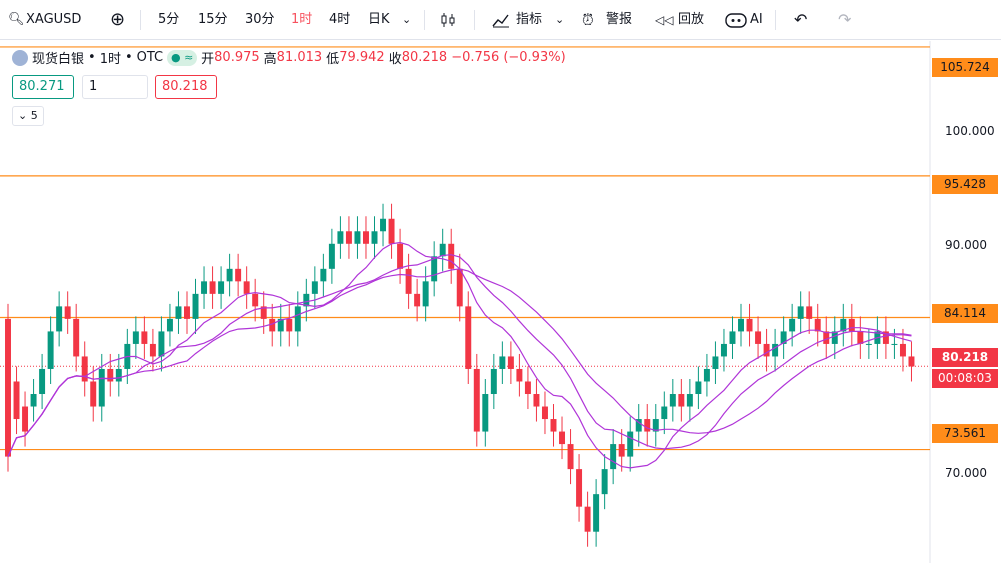 The image size is (1001, 563). Describe the element at coordinates (260, 19) in the screenshot. I see `interval-30m: 30分` at that location.